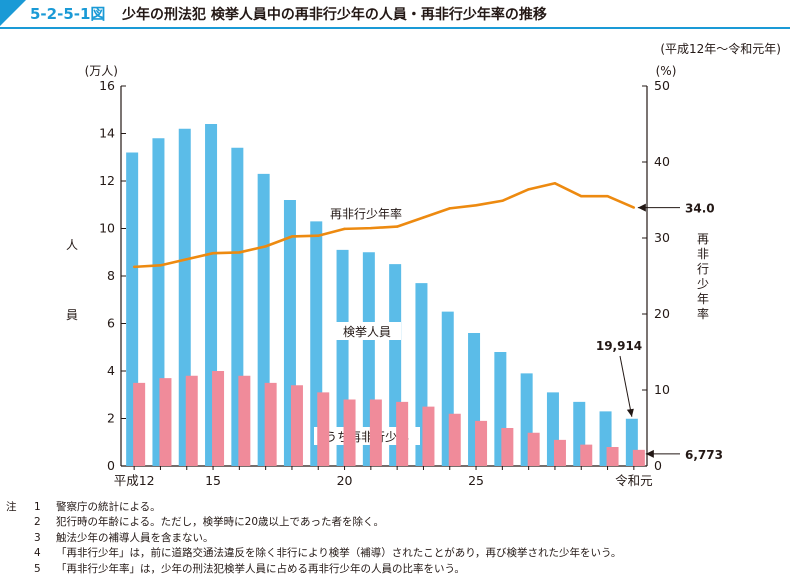 This screenshot has width=790, height=588. I want to click on x-axis-ticks: 平成12 15 20 25 令和元, so click(383, 477).